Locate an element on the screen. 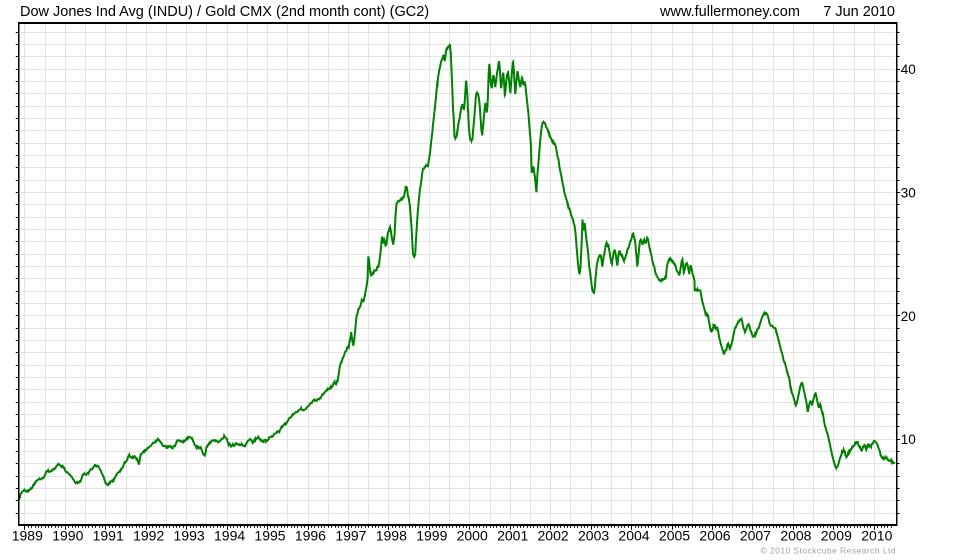  svg-text: 1990 is located at coordinates (67, 535).